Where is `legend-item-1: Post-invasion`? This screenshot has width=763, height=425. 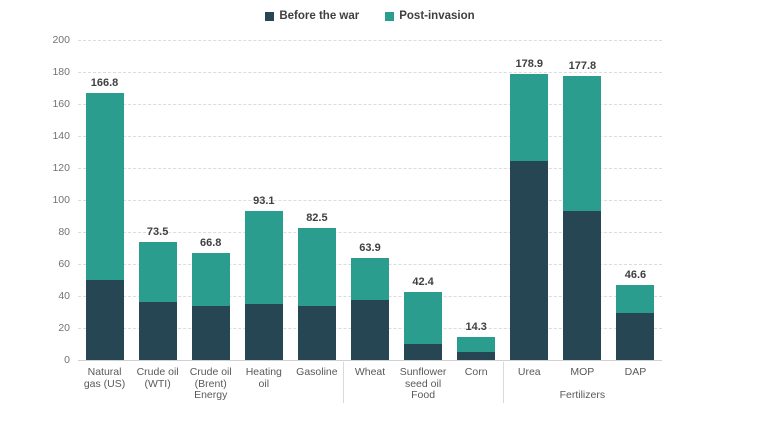 legend-item-1: Post-invasion is located at coordinates (430, 16).